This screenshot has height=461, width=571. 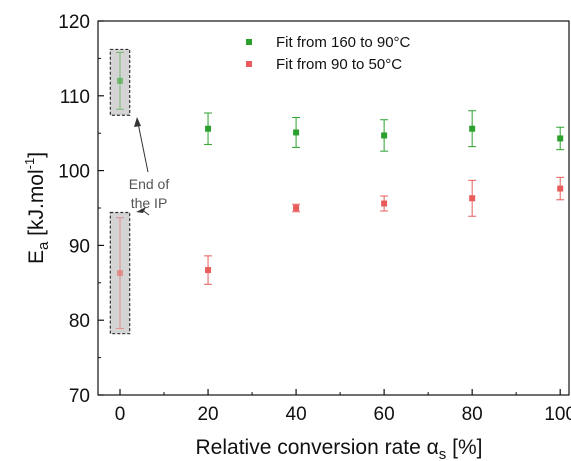 What do you see at coordinates (343, 42) in the screenshot?
I see `legend-label-series-1: Fit from 160 to 90°C` at bounding box center [343, 42].